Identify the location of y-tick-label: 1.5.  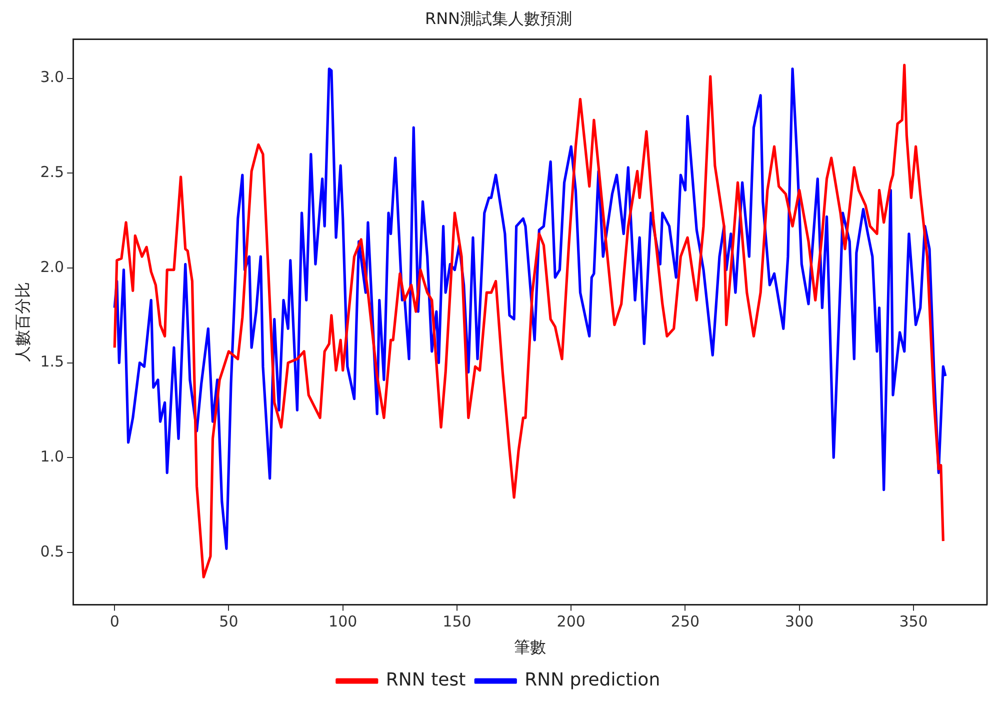
(52, 361).